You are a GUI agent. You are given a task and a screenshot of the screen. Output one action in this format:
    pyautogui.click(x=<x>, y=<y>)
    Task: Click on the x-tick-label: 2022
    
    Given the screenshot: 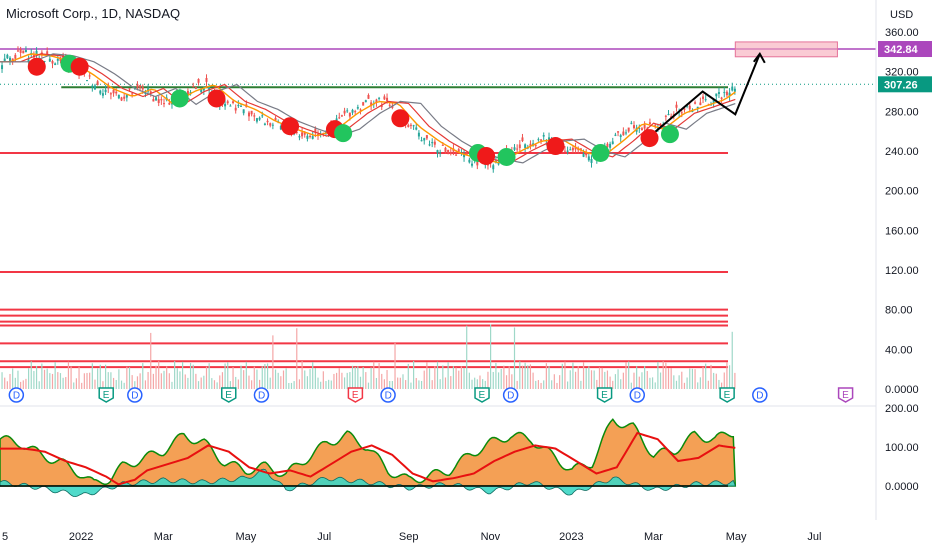 What is the action you would take?
    pyautogui.click(x=81, y=537)
    